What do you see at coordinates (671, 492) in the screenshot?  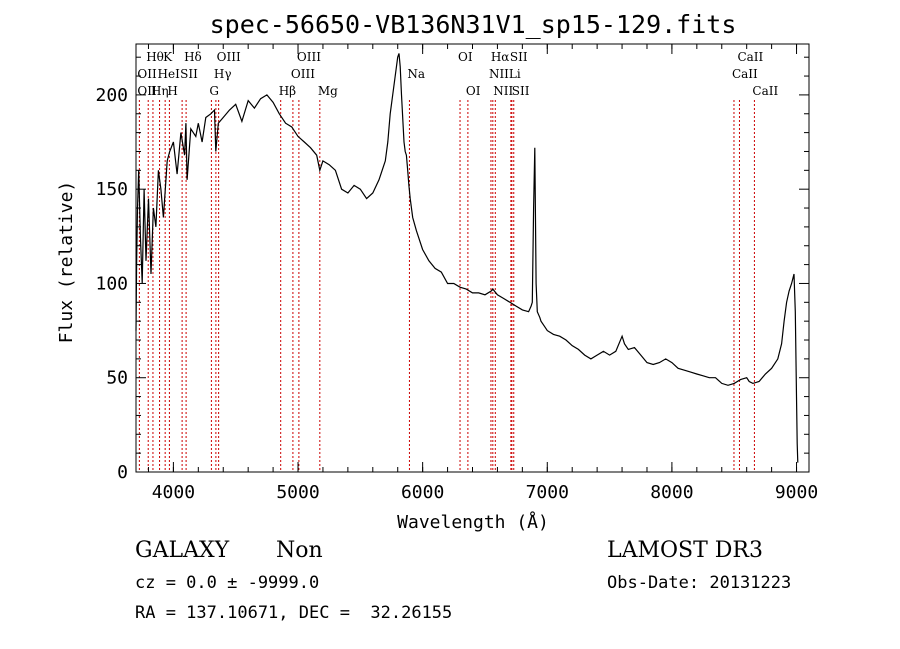 I see `x-tick-label: 8000` at bounding box center [671, 492].